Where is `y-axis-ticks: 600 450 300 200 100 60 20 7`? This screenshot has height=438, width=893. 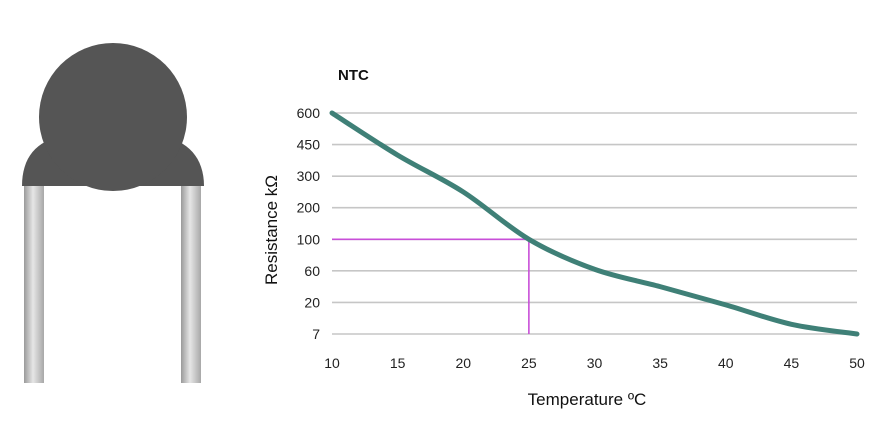 y-axis-ticks: 600 450 300 200 100 60 20 7 is located at coordinates (309, 223).